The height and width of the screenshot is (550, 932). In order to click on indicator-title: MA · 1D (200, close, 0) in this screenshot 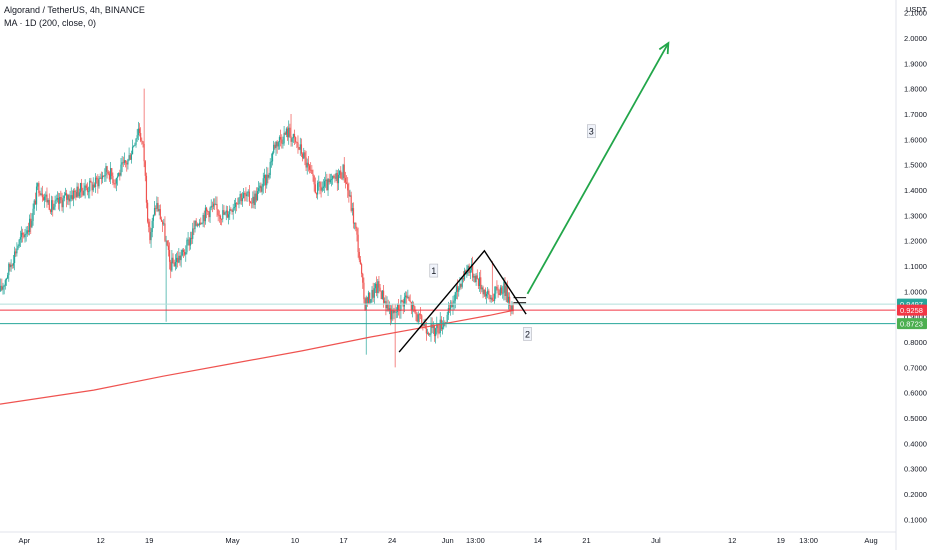, I will do `click(50, 23)`.